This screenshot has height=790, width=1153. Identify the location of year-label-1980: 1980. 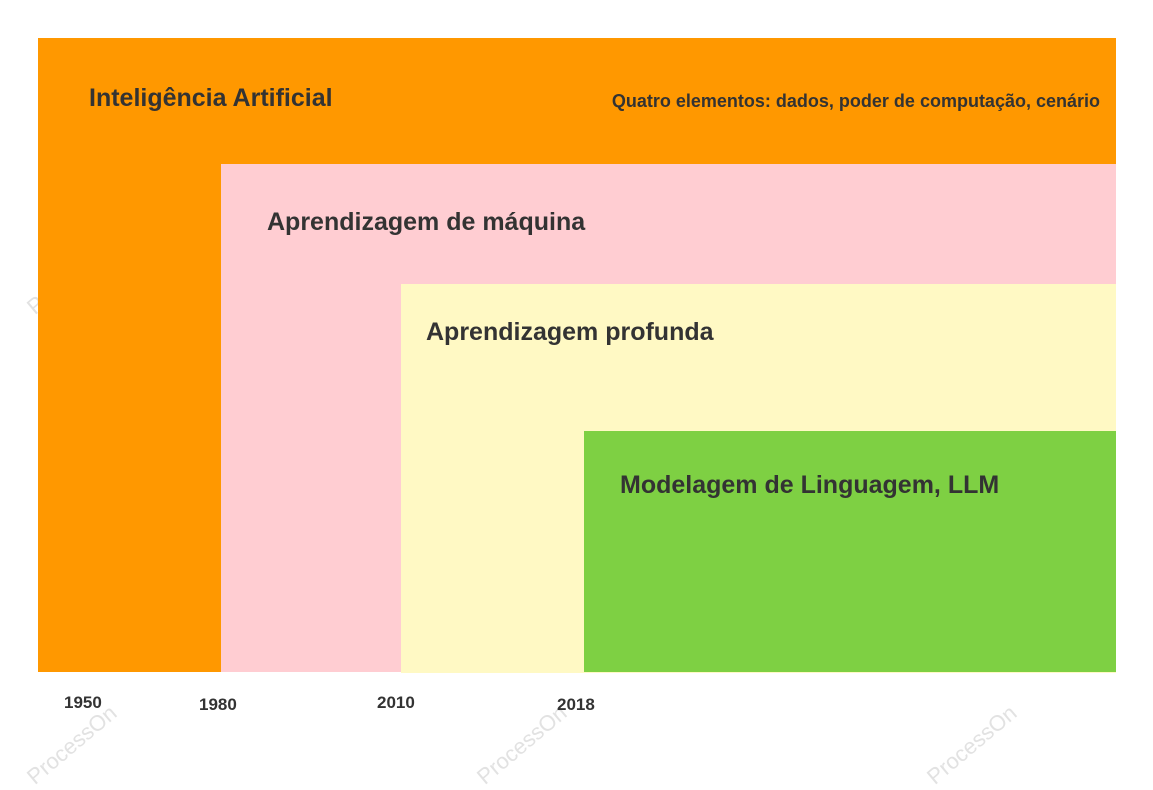
(218, 704).